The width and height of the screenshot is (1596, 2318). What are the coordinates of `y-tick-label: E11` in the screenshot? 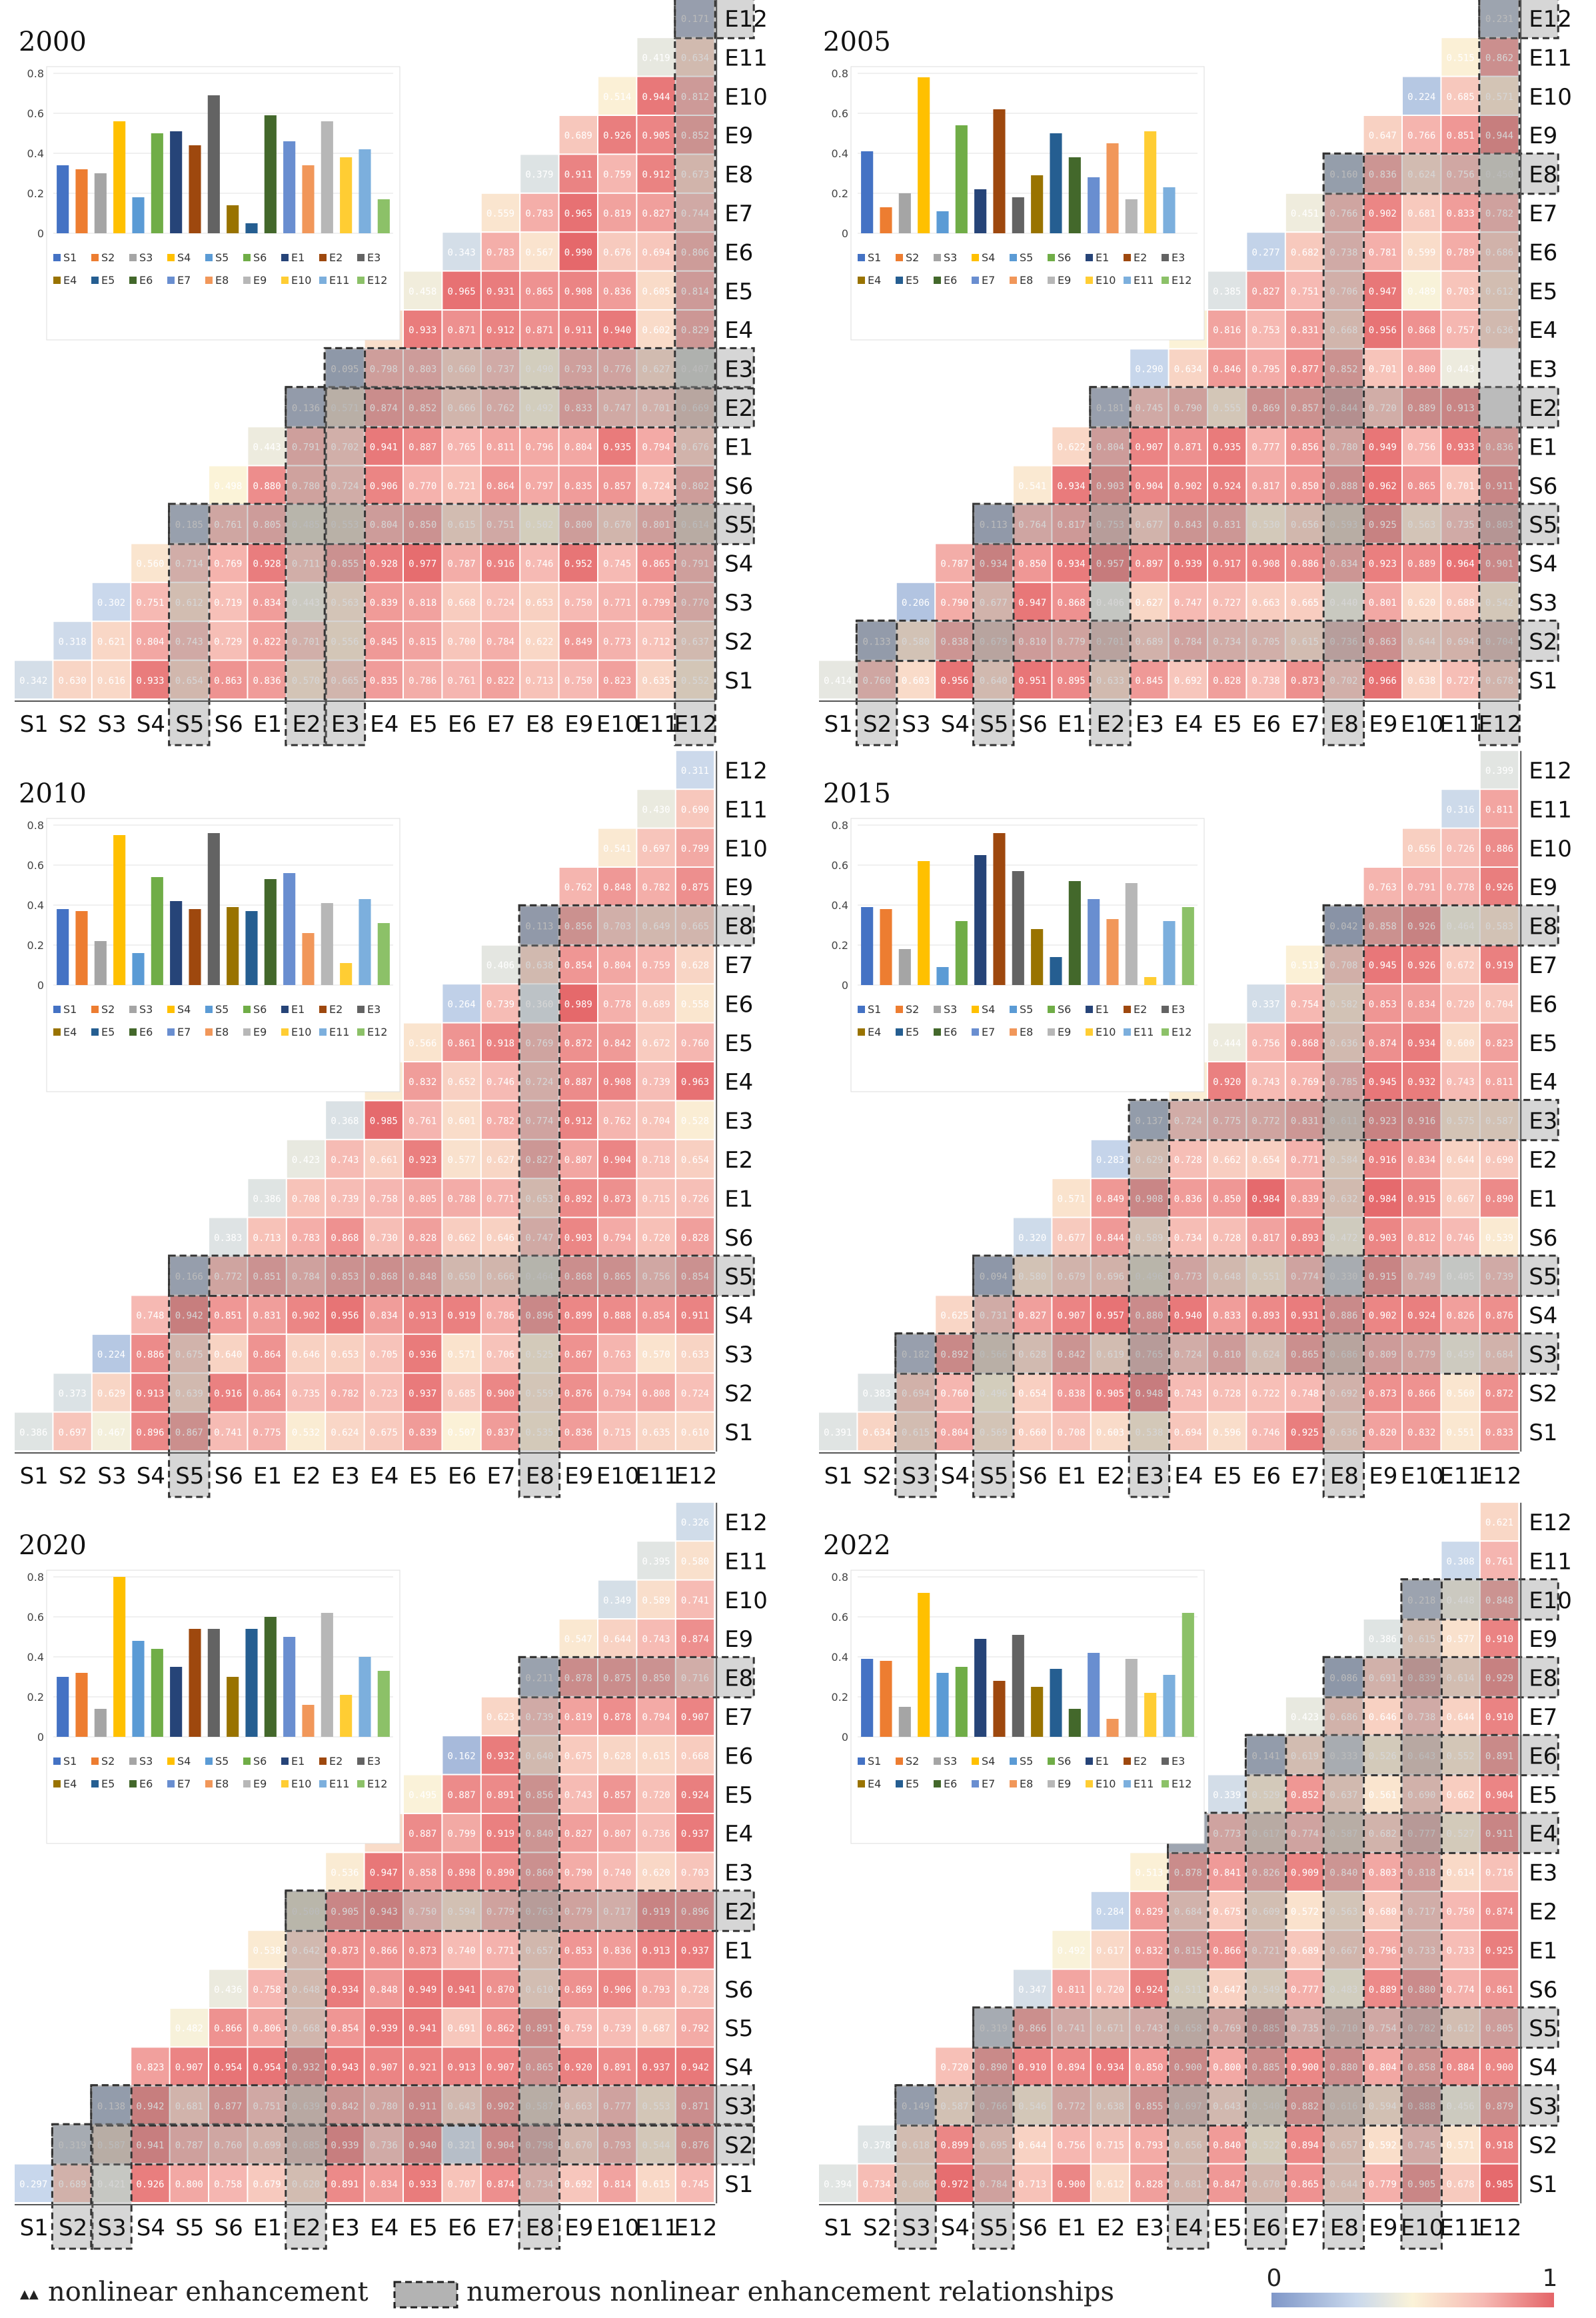 It's located at (1550, 809).